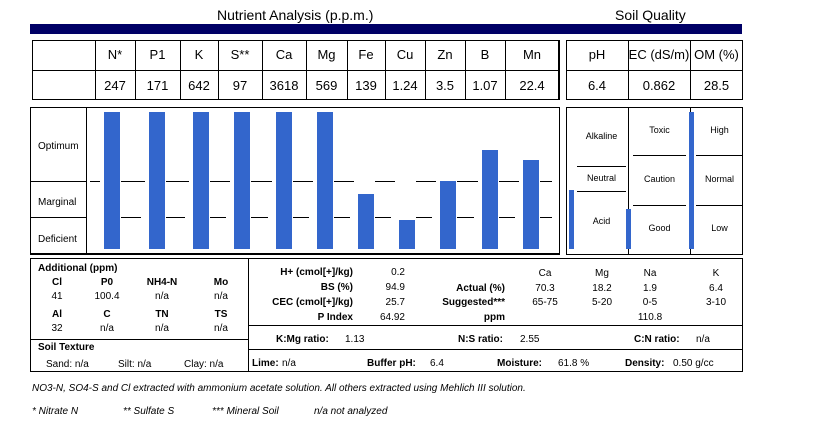 The height and width of the screenshot is (430, 816). I want to click on nutrient-header: Fe, so click(366, 54).